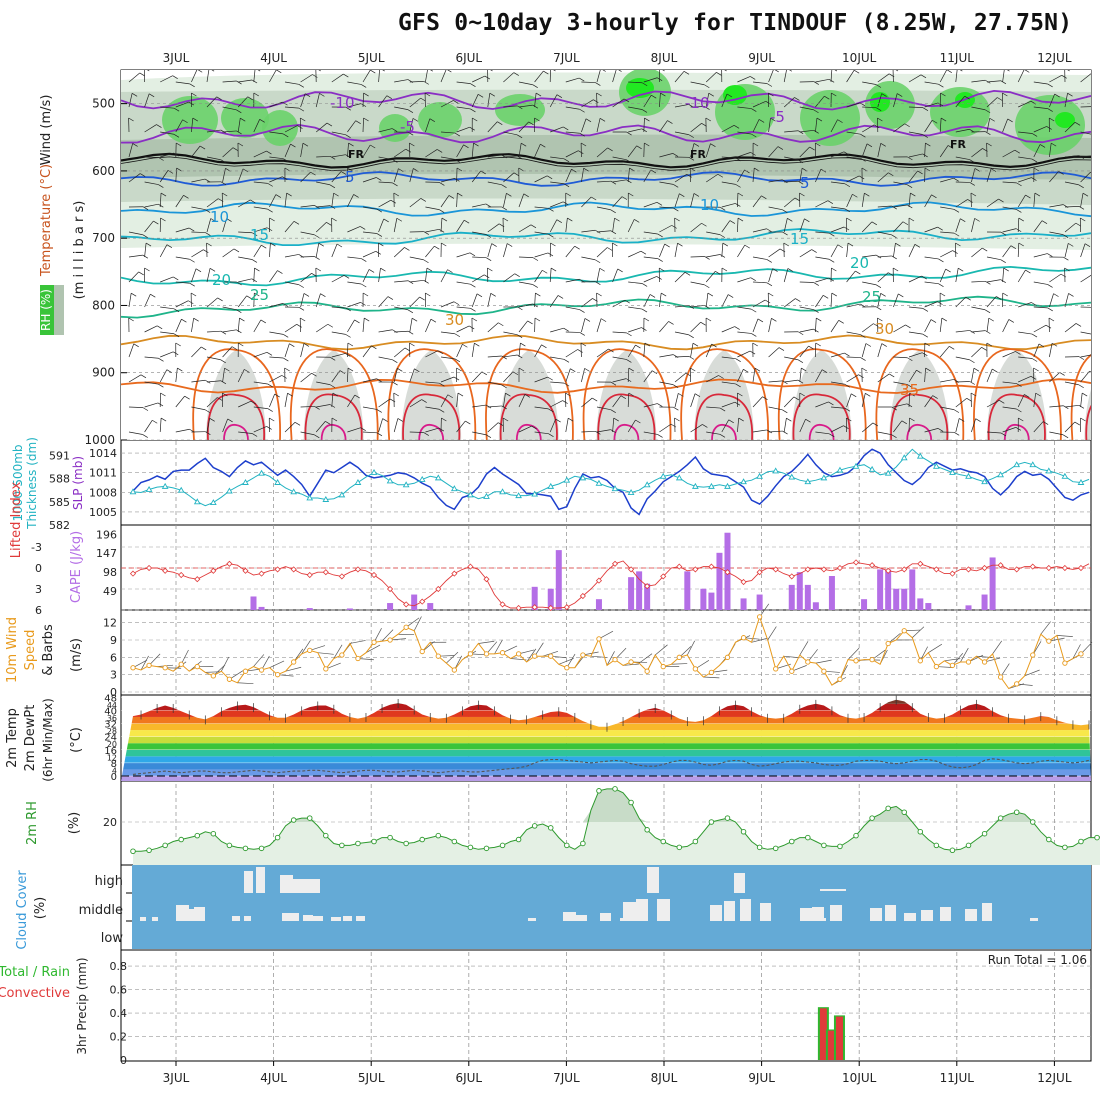 This screenshot has height=1100, width=1100. Describe the element at coordinates (871, 297) in the screenshot. I see `contour-label: 25` at that location.